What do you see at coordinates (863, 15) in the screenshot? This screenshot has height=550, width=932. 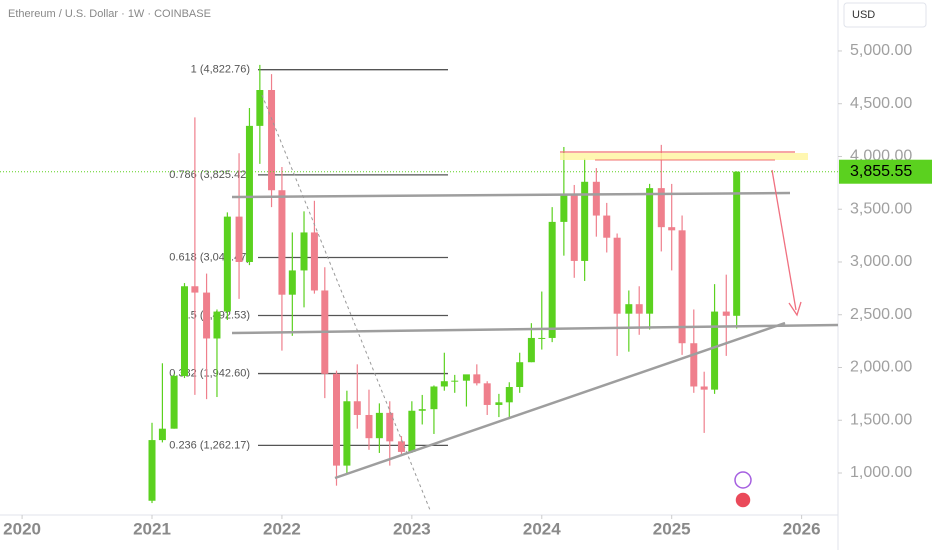 I see `currency: USD` at bounding box center [863, 15].